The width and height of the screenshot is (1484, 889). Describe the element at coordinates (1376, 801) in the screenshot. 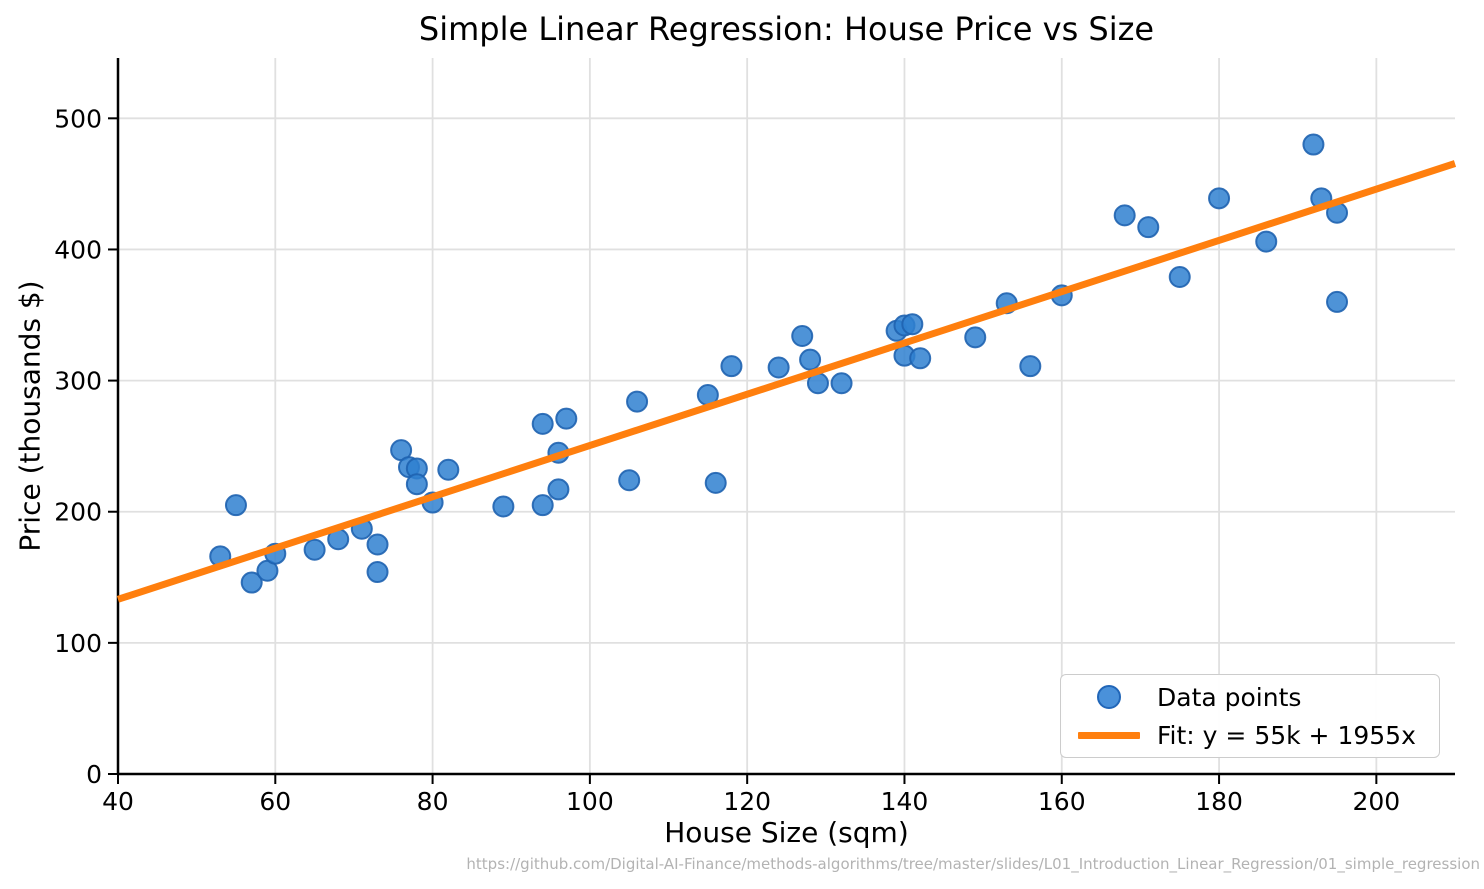

I see `x-tick-label: 200` at that location.